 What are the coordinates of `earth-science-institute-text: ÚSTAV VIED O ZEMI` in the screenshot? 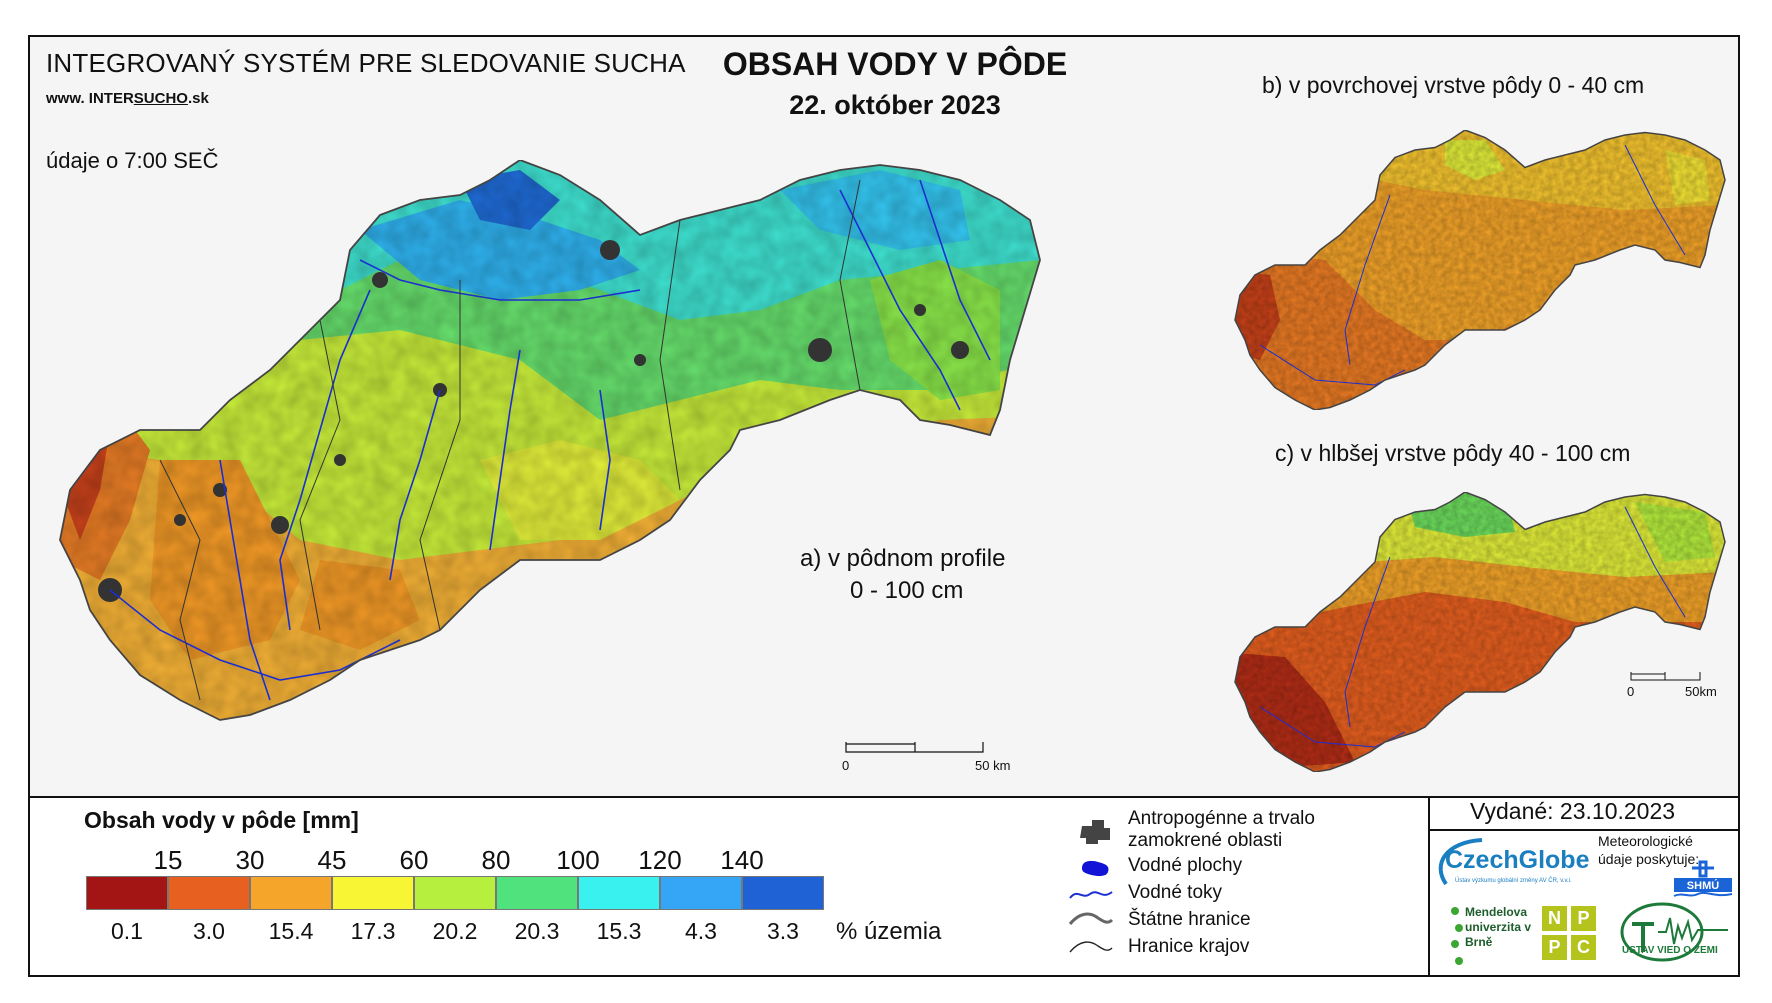 It's located at (1670, 950).